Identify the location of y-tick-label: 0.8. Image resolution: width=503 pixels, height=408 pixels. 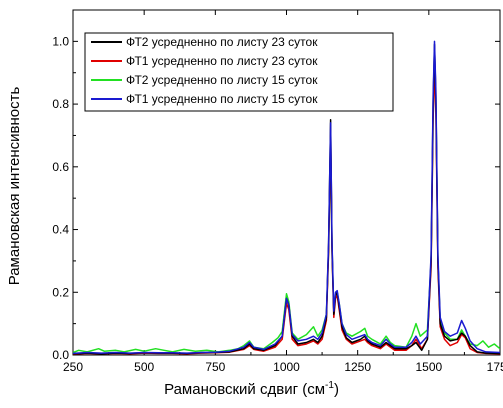
(60, 104).